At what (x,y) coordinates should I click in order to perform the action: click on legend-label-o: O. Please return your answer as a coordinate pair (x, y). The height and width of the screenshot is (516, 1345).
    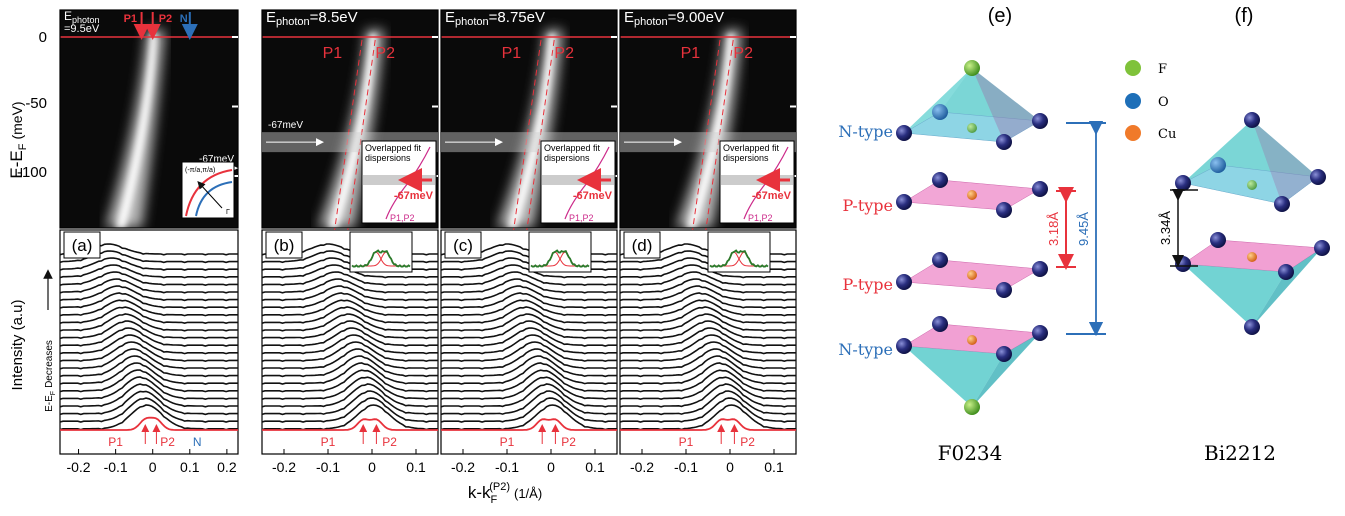
    Looking at the image, I should click on (1163, 102).